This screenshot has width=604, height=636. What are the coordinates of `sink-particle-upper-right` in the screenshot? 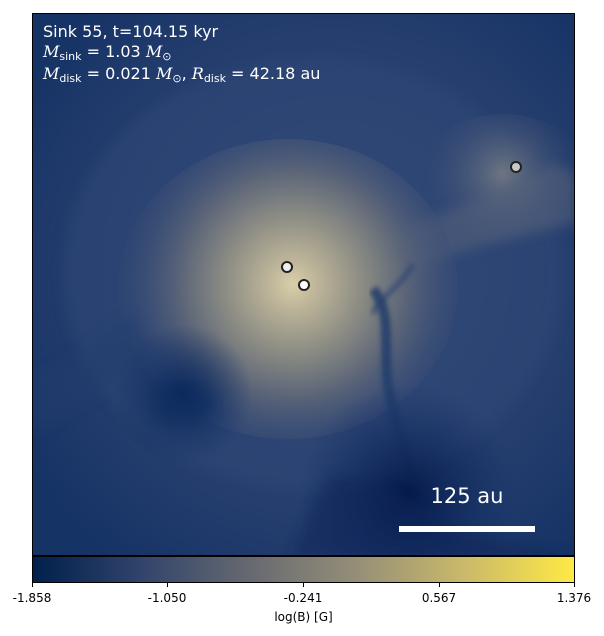 It's located at (516, 167).